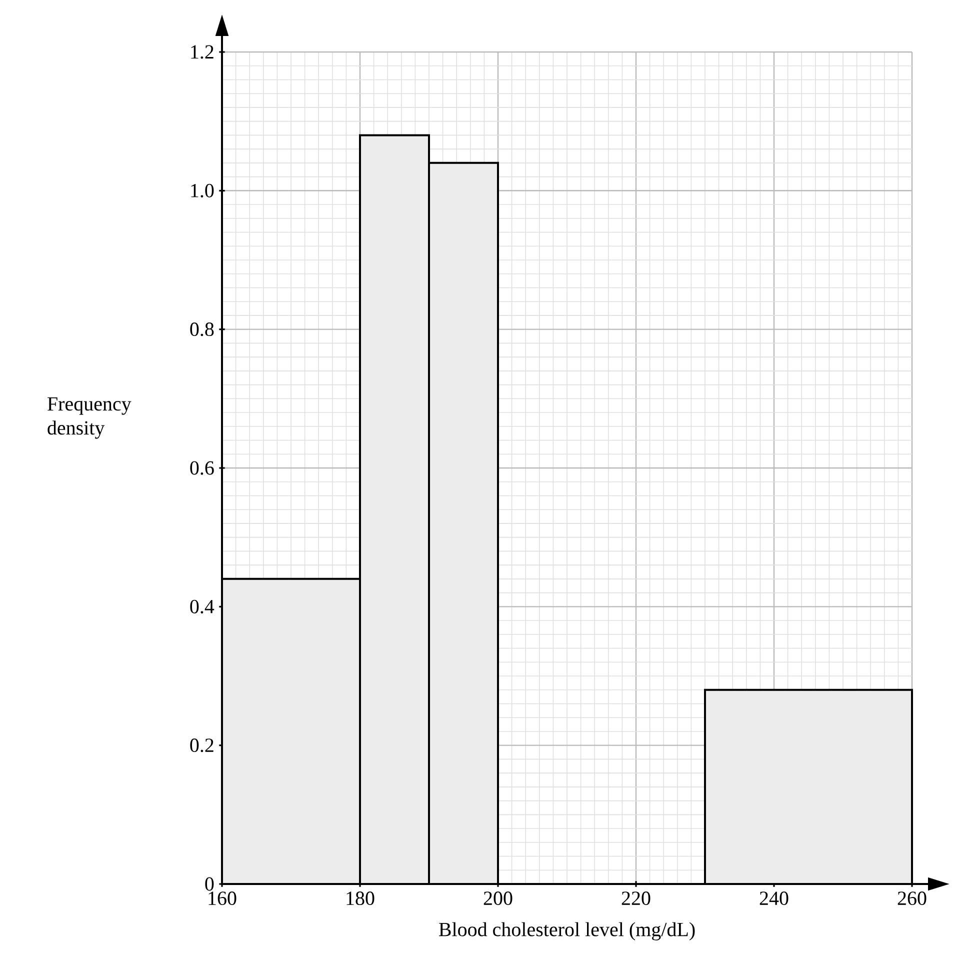 The image size is (960, 974). Describe the element at coordinates (90, 418) in the screenshot. I see `y-axis-title: Frequency density` at that location.